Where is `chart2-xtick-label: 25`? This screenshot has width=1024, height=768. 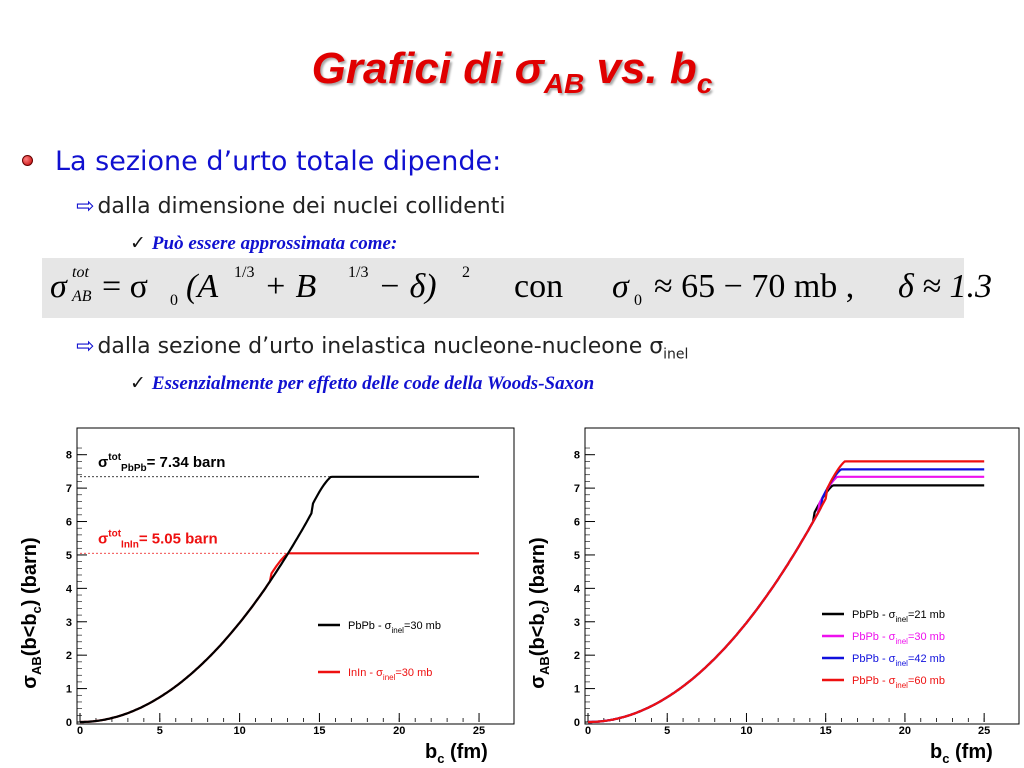 chart2-xtick-label: 25 is located at coordinates (984, 731).